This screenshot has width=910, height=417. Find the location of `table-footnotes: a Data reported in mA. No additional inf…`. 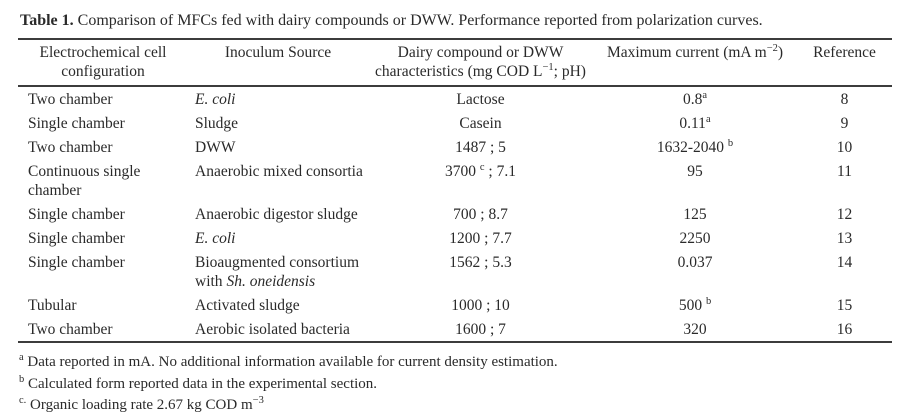

table-footnotes: a Data reported in mA. No additional inf… is located at coordinates (455, 384).